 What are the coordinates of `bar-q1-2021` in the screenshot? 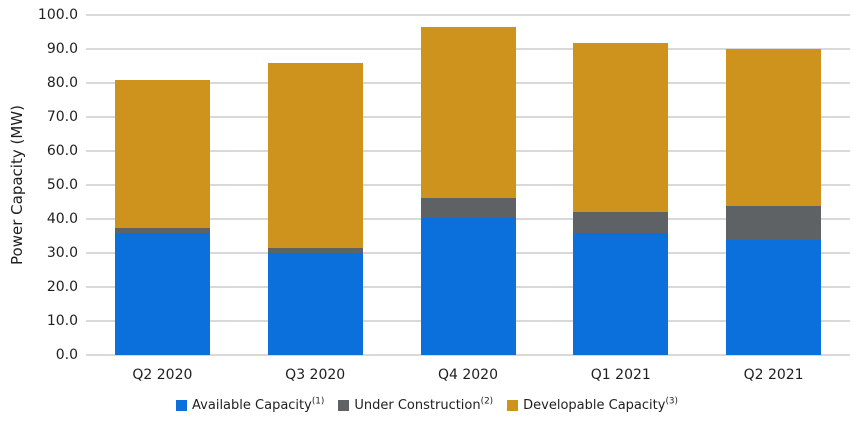 It's located at (621, 185).